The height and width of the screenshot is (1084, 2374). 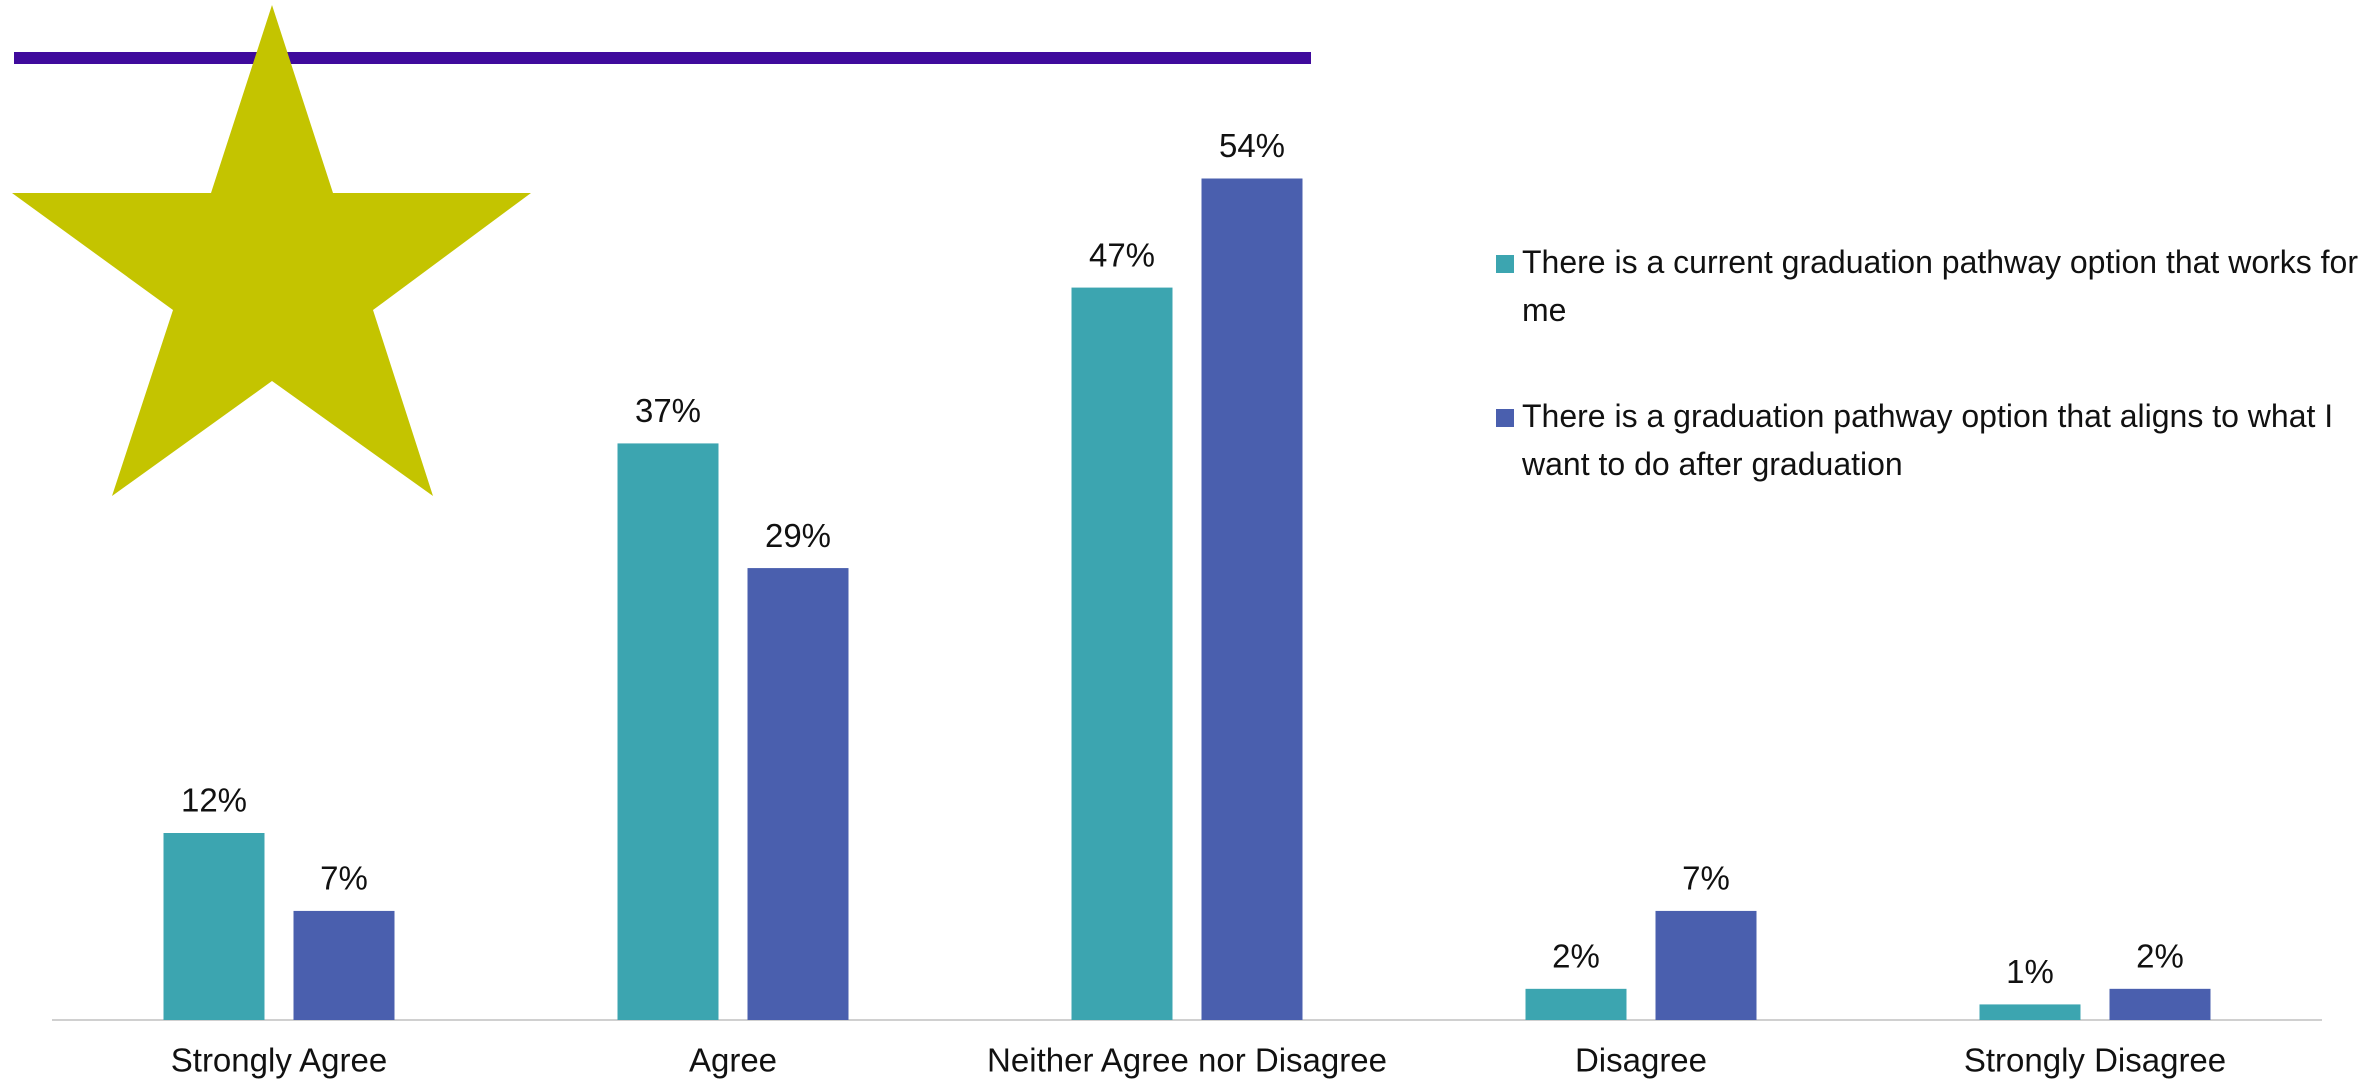 What do you see at coordinates (668, 410) in the screenshot?
I see `data-label: 37%` at bounding box center [668, 410].